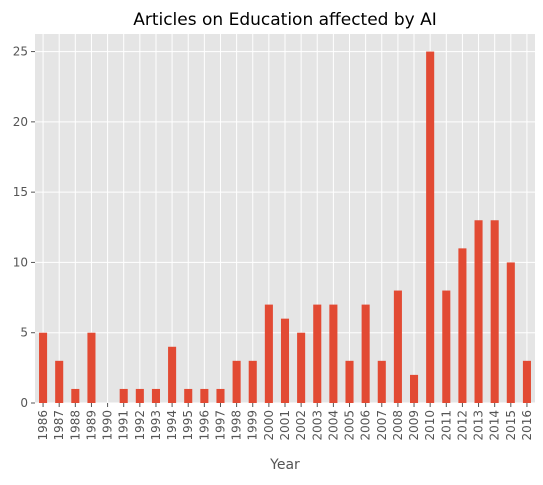  What do you see at coordinates (317, 425) in the screenshot?
I see `x-tick-label: 2003` at bounding box center [317, 425].